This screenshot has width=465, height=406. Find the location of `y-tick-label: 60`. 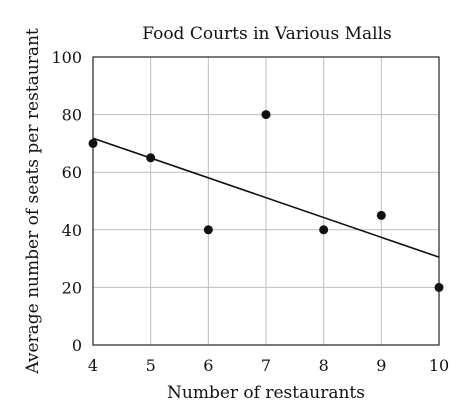

y-tick-label: 60 is located at coordinates (72, 172).